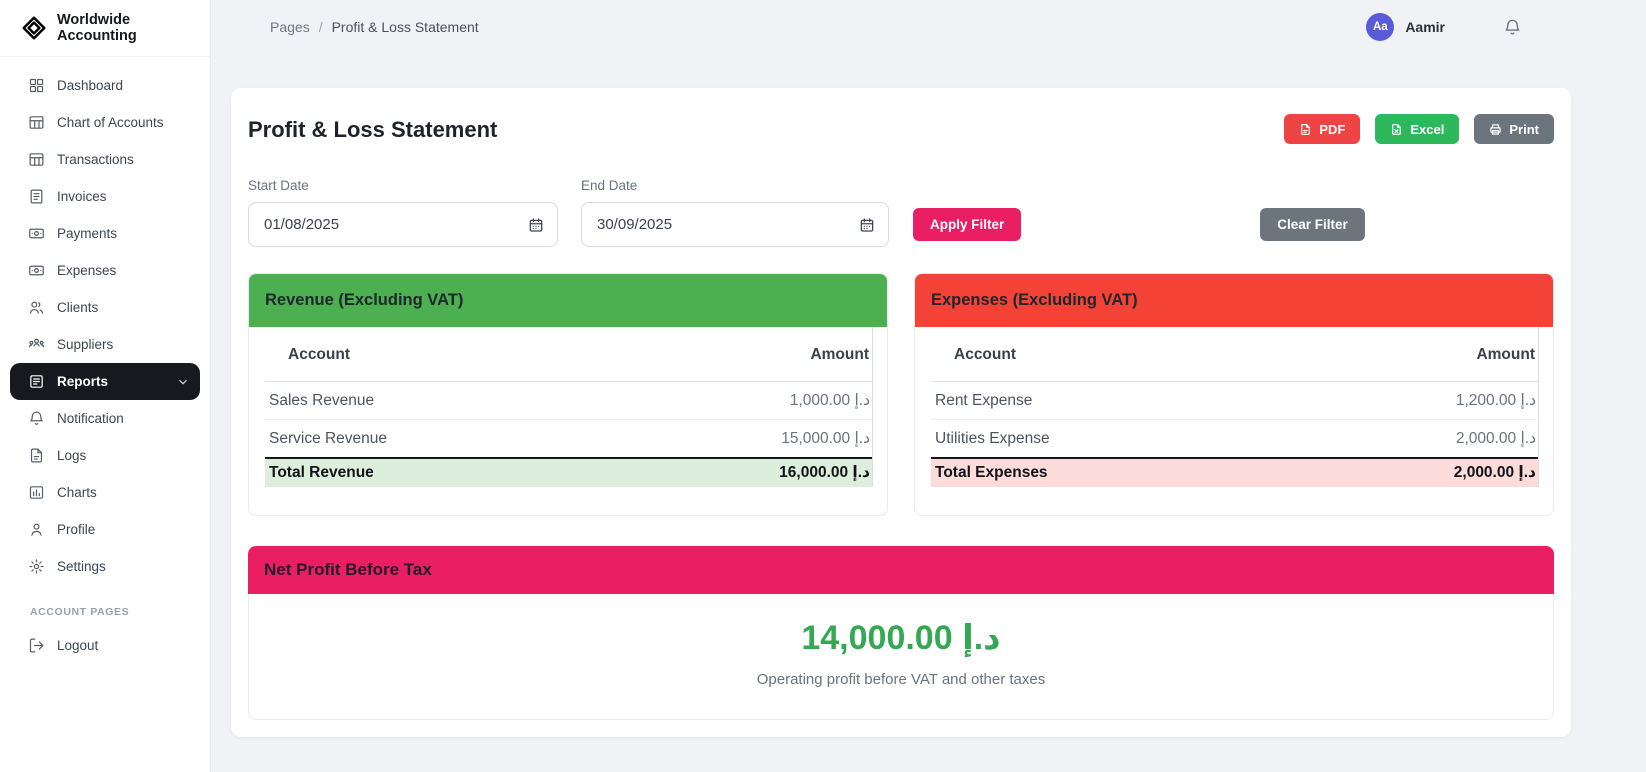  What do you see at coordinates (967, 224) in the screenshot?
I see `apply-filter-button: Apply Filter` at bounding box center [967, 224].